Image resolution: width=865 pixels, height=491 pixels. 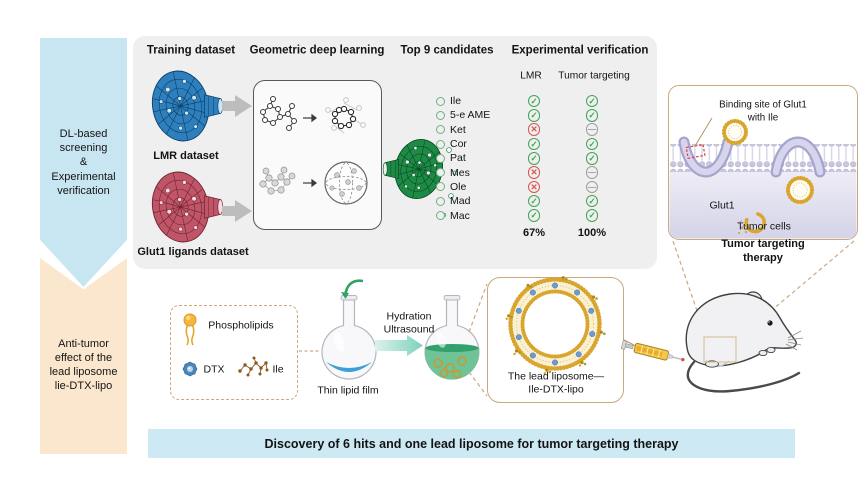 I want to click on mouse-eye, so click(x=770, y=323).